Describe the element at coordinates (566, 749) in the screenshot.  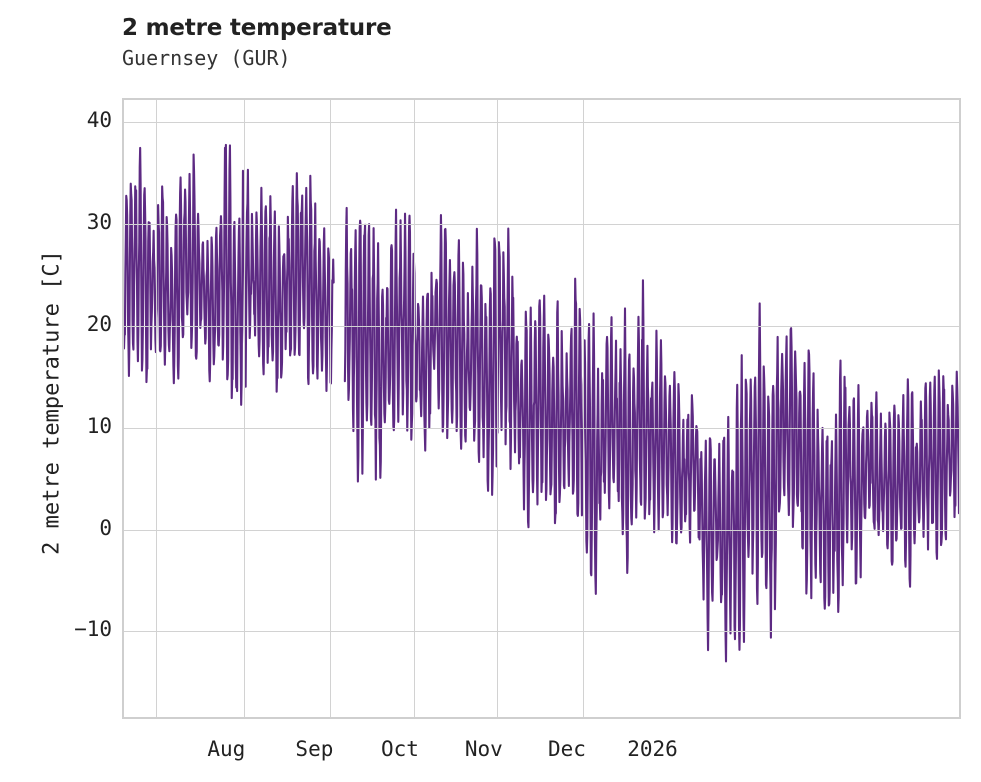
I see `x-axis-tick-label: Dec` at that location.